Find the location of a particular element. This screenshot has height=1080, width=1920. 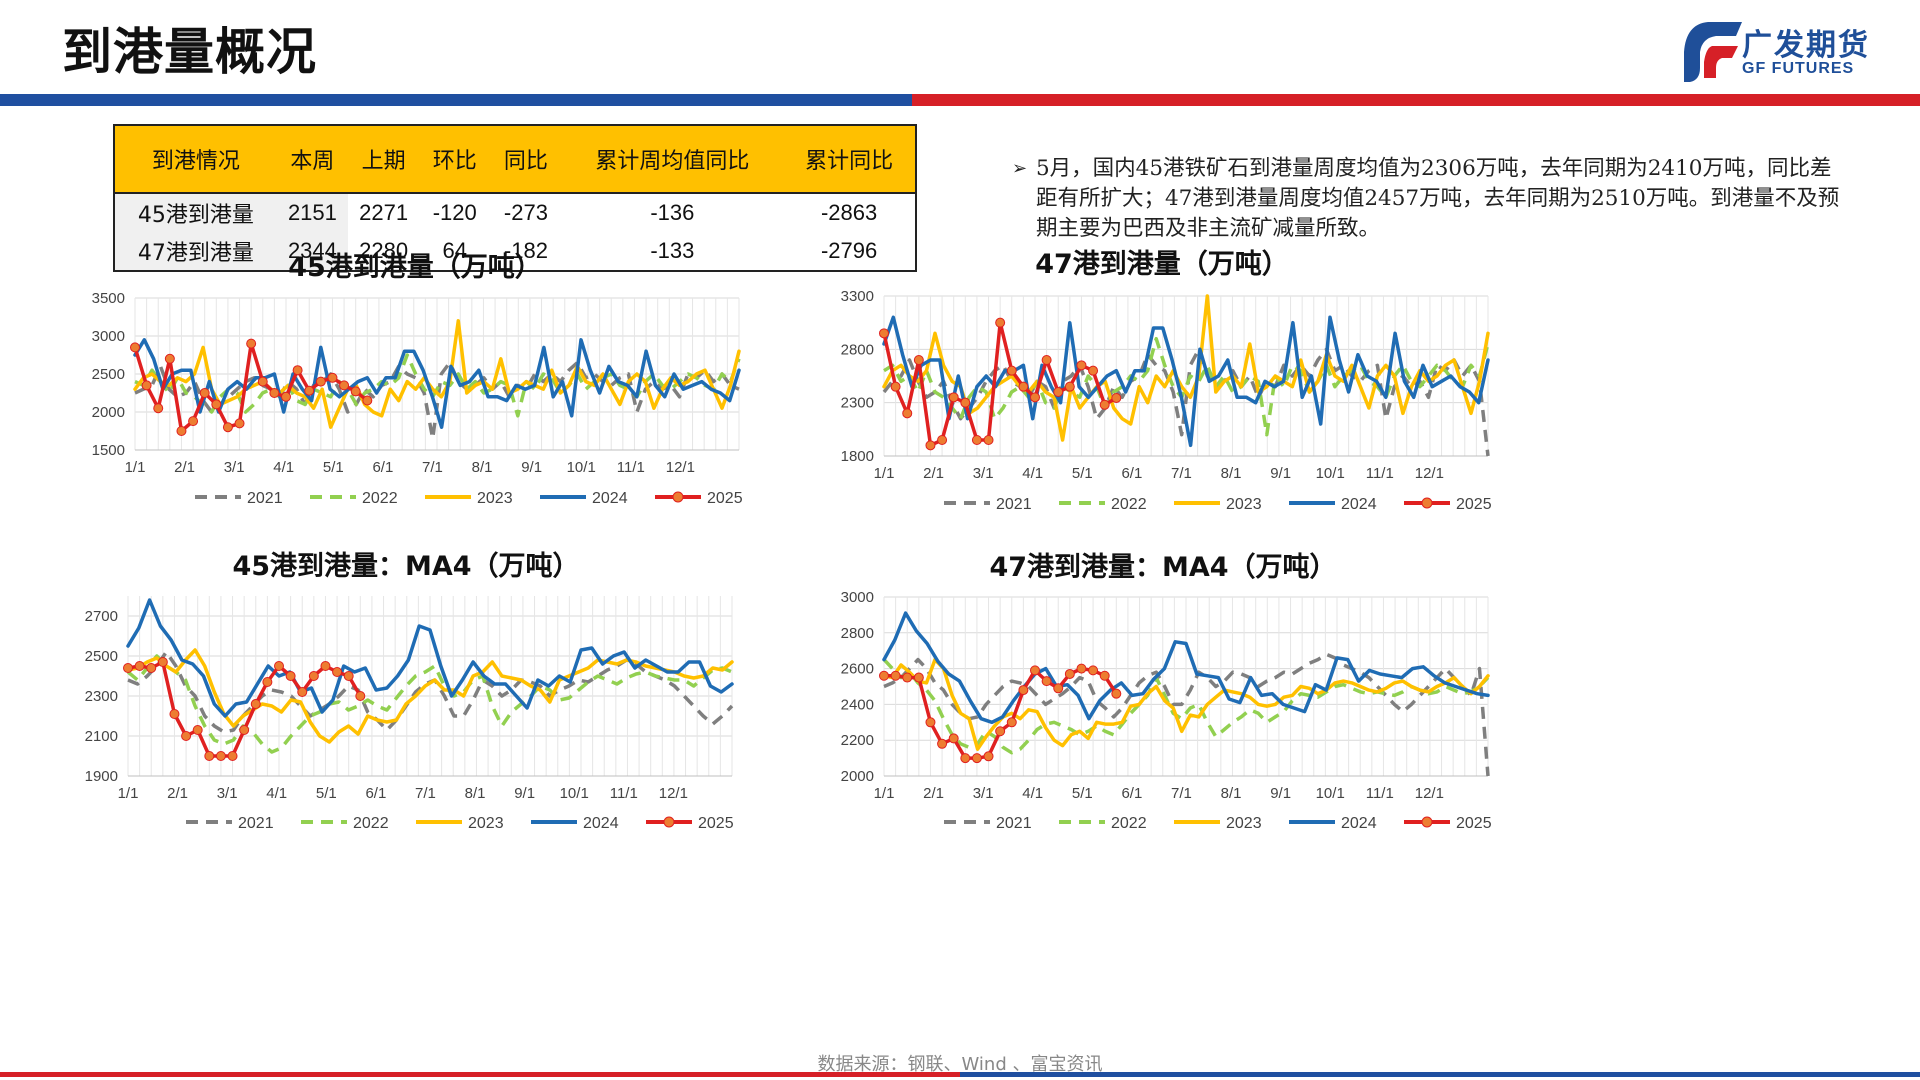

table-cell: 2271 is located at coordinates (384, 212).